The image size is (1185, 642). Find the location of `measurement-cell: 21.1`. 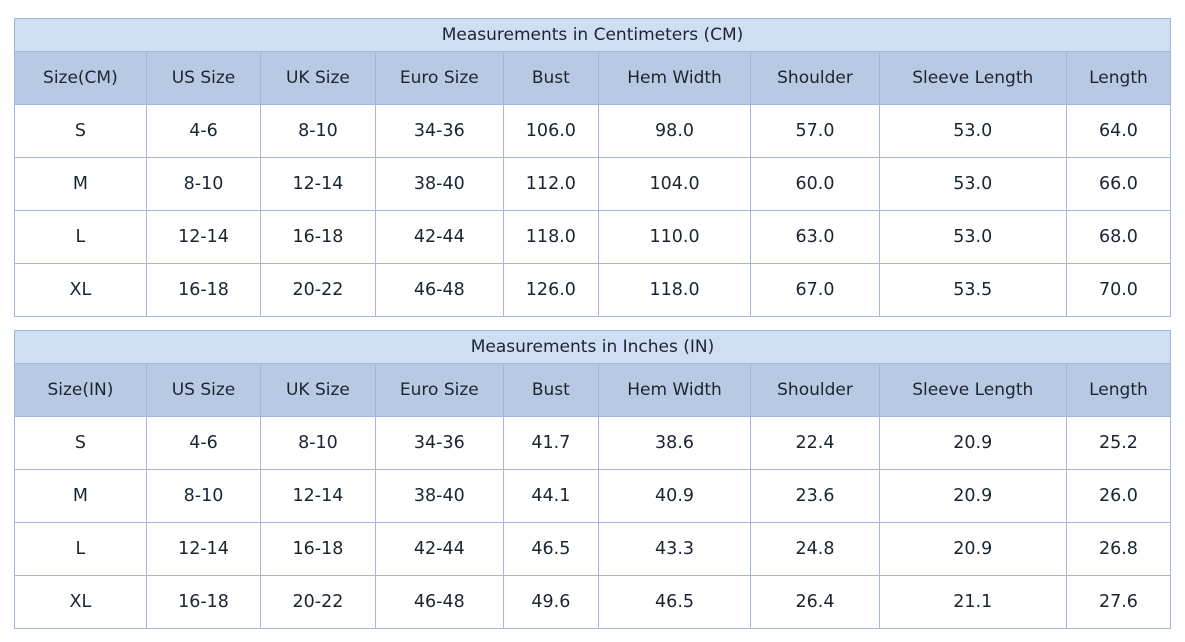

measurement-cell: 21.1 is located at coordinates (972, 602).